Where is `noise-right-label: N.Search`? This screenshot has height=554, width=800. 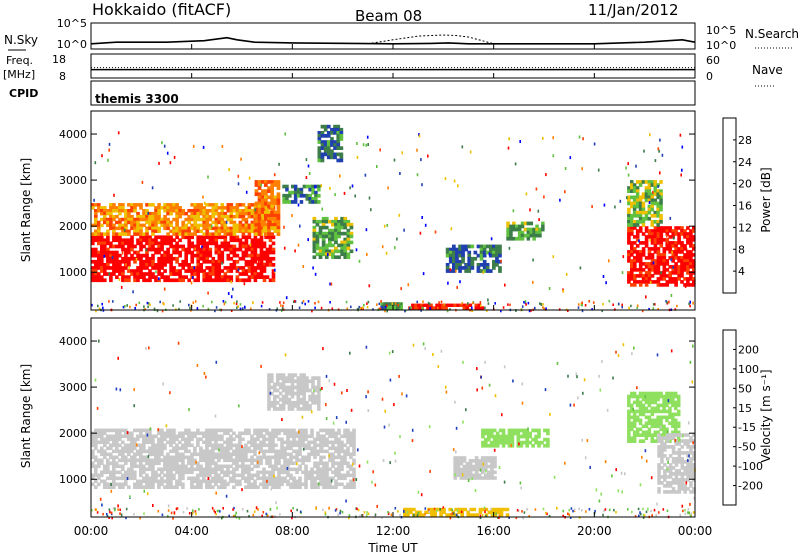 noise-right-label: N.Search is located at coordinates (772, 34).